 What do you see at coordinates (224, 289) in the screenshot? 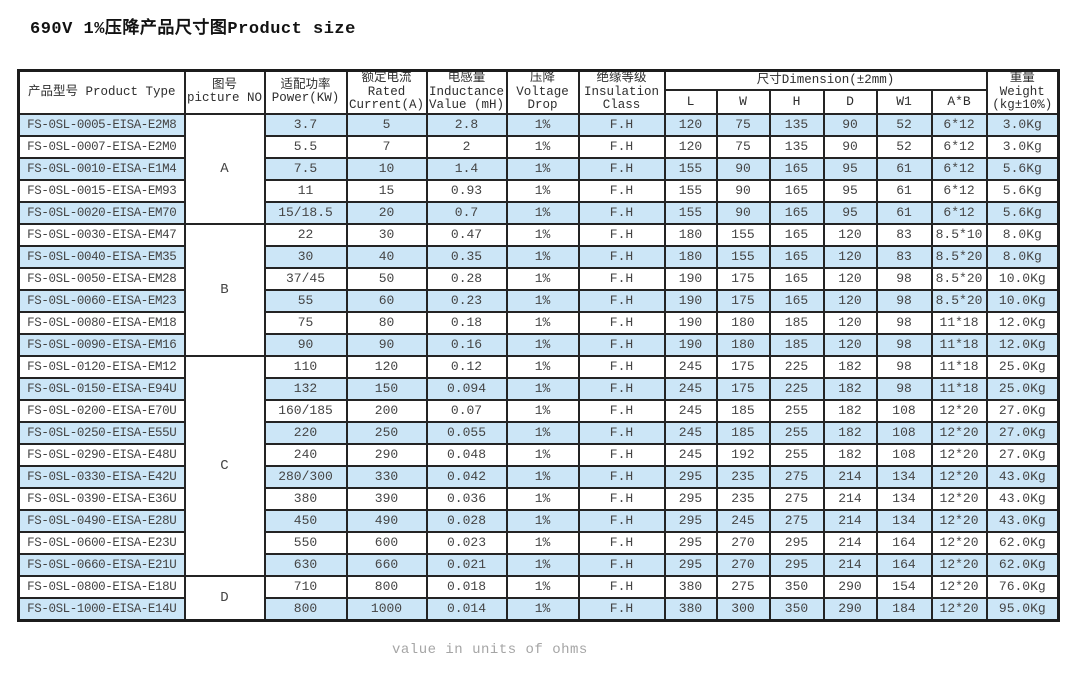
I see `cell-picture-group: B` at bounding box center [224, 289].